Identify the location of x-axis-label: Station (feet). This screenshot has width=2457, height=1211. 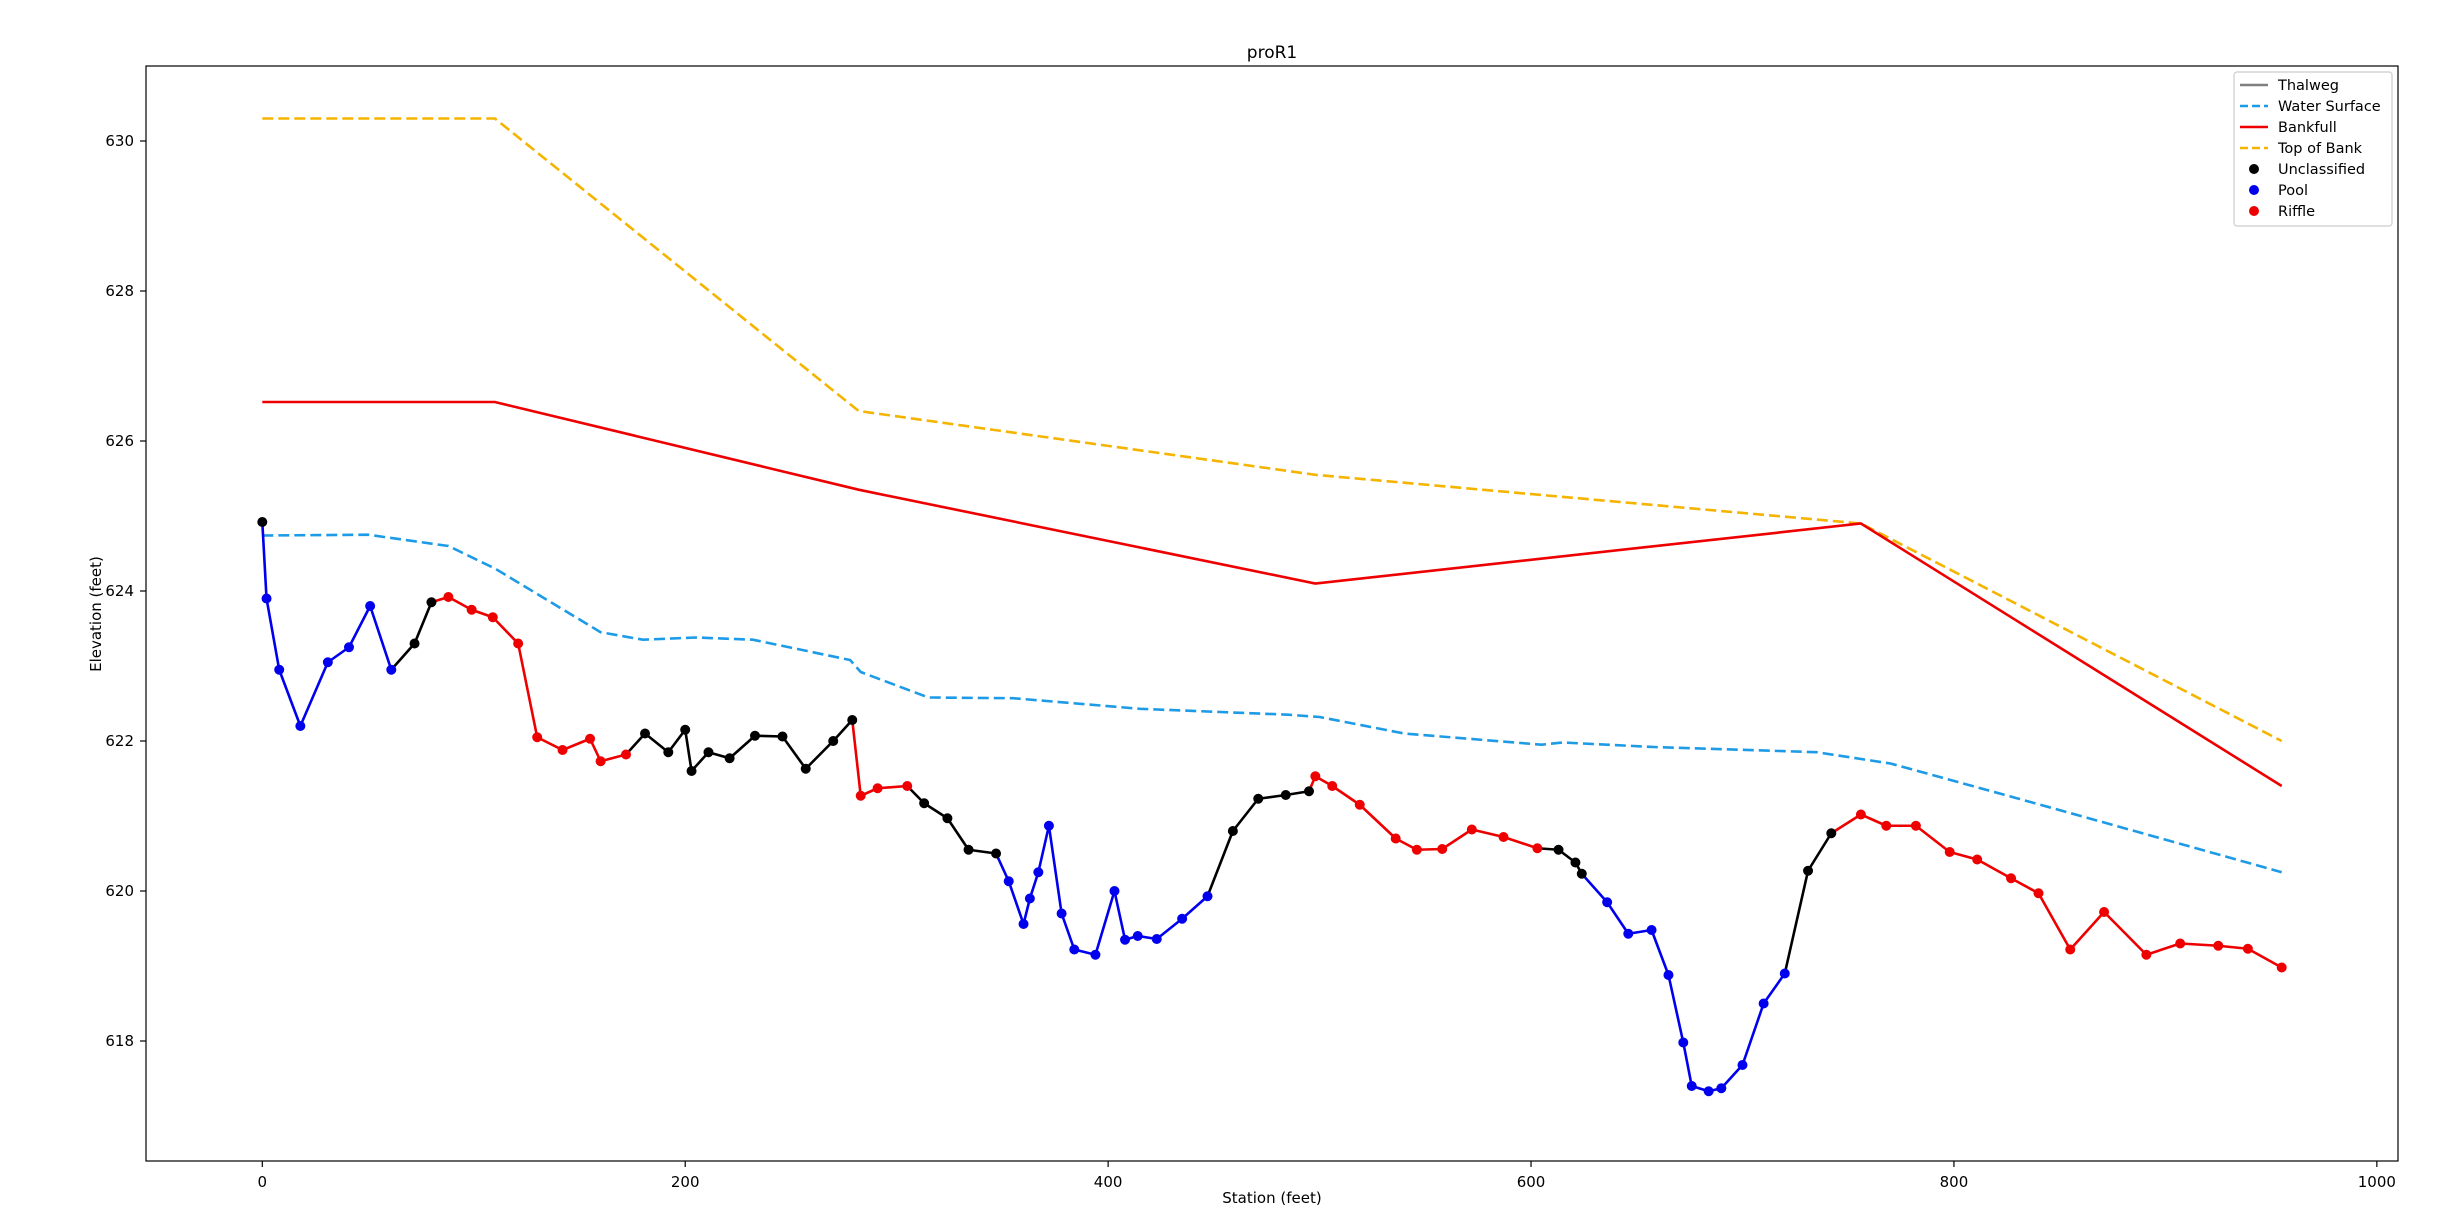
(1271, 1198).